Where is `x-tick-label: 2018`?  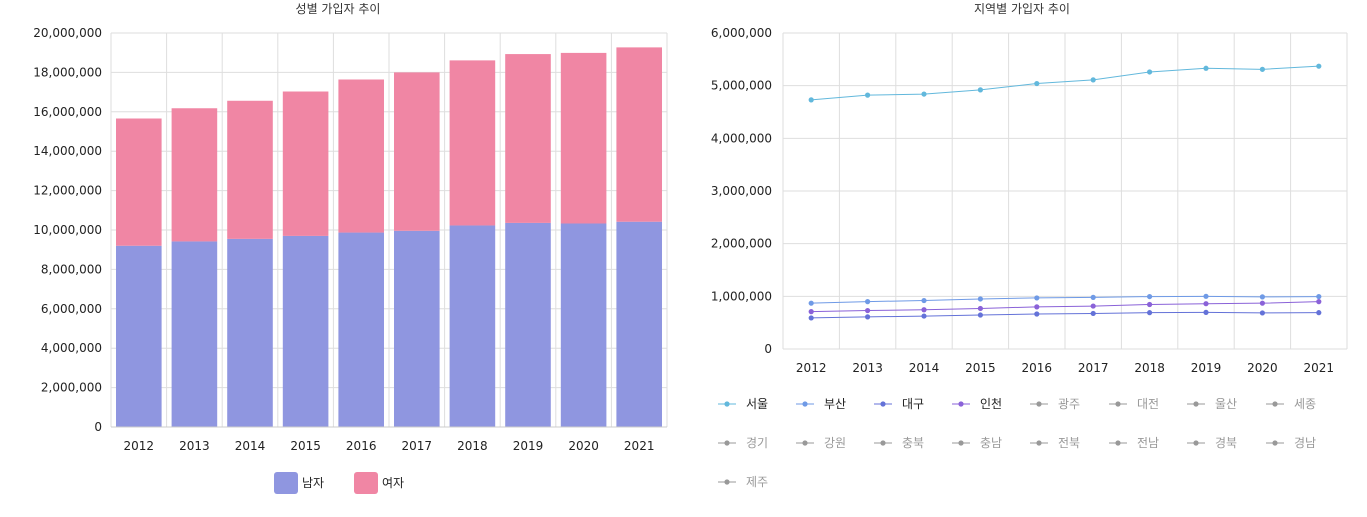 x-tick-label: 2018 is located at coordinates (472, 446).